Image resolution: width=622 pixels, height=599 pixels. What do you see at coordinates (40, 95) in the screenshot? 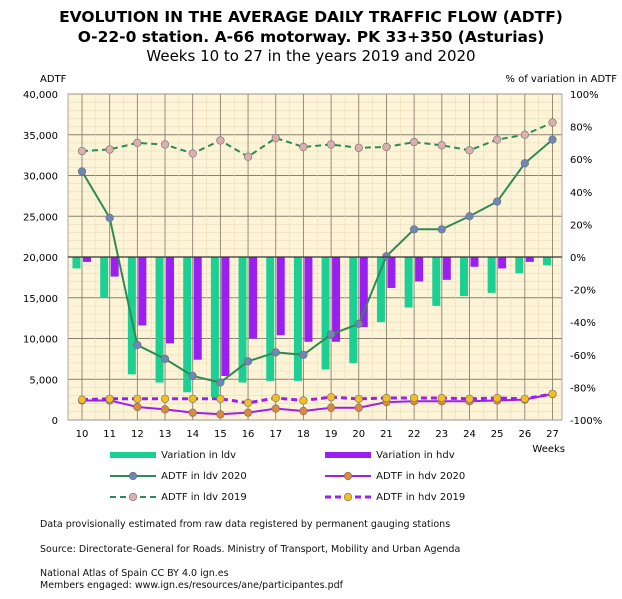
I see `y-tick-label: 40,000` at bounding box center [40, 95].